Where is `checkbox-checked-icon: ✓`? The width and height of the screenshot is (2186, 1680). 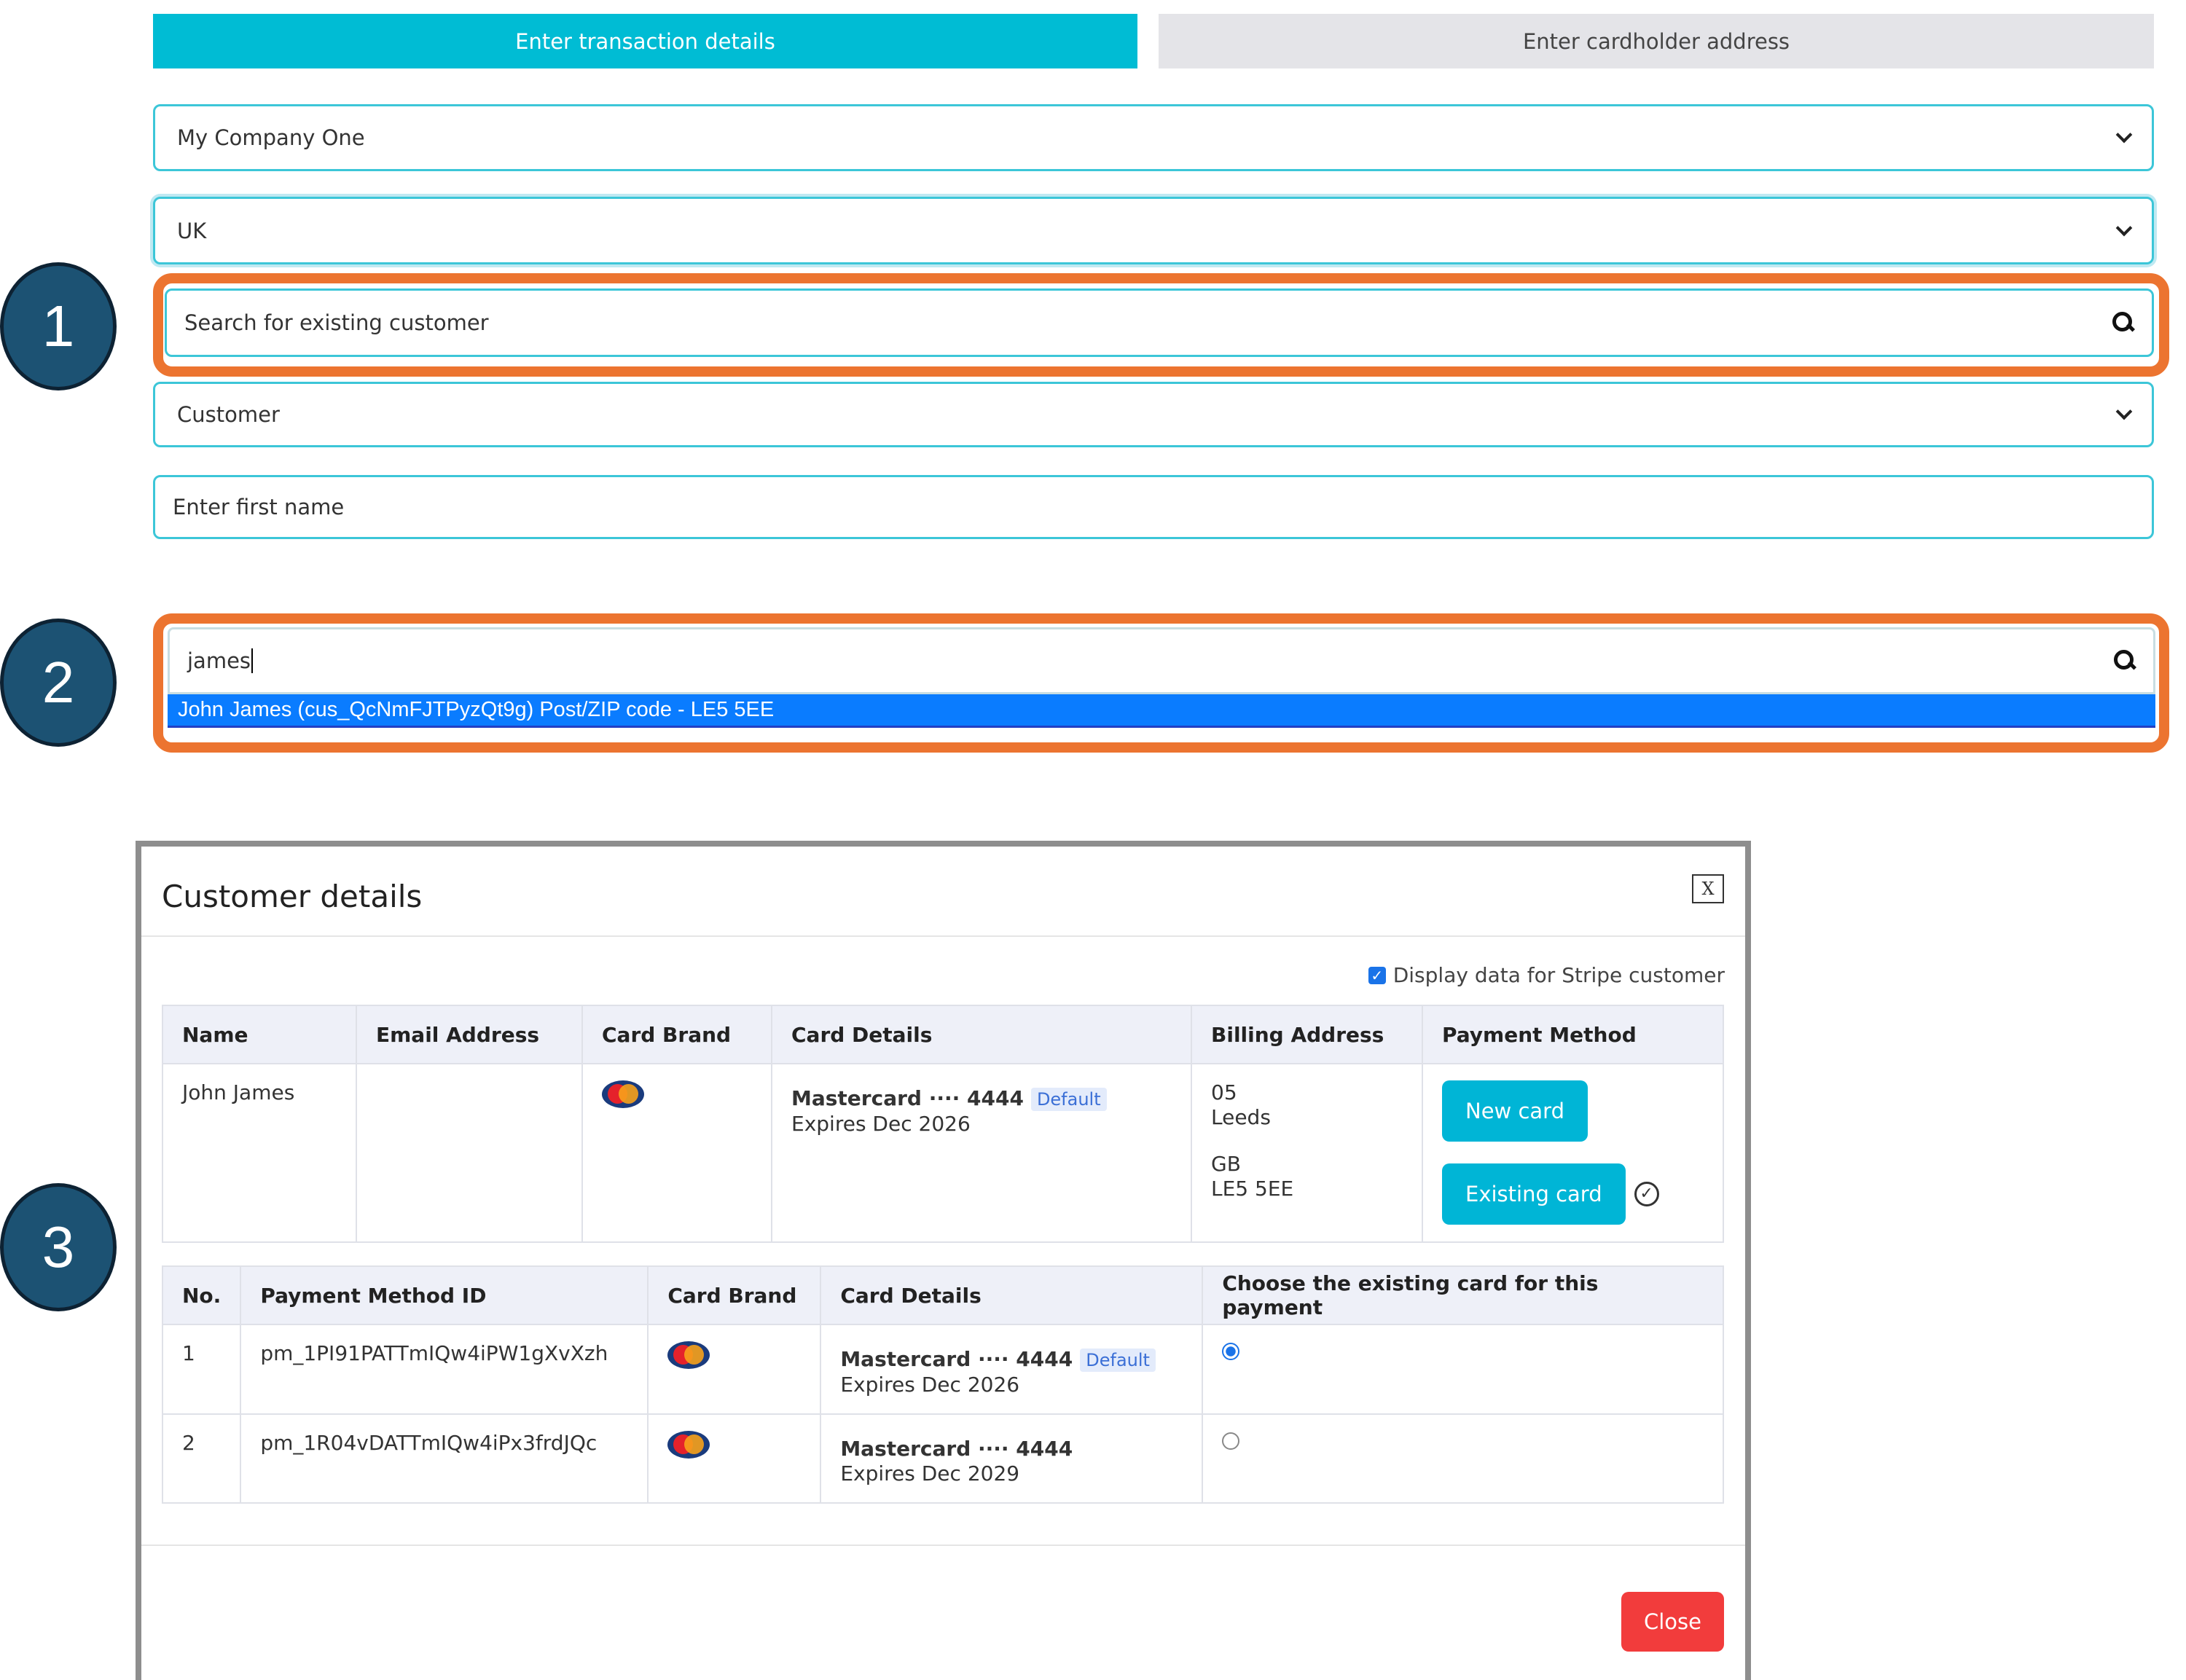 checkbox-checked-icon: ✓ is located at coordinates (1377, 975).